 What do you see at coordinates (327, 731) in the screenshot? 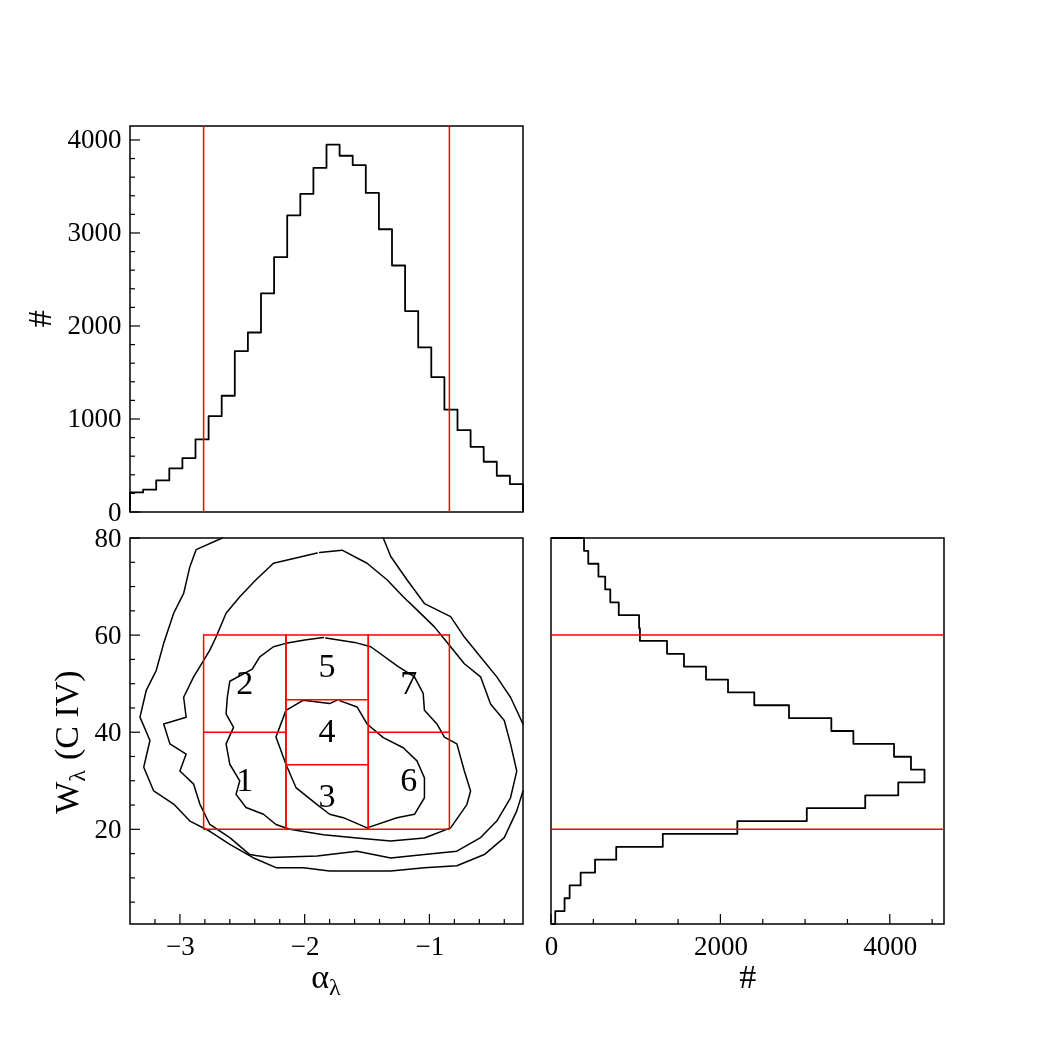
I see `series-label: 4` at bounding box center [327, 731].